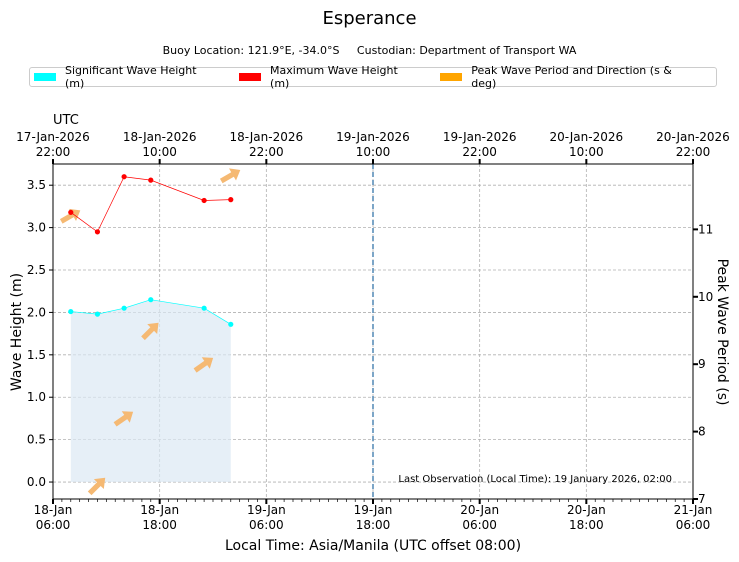 Image resolution: width=739 pixels, height=562 pixels. I want to click on legend-item-significant: Significant Wave Height (m), so click(126, 77).